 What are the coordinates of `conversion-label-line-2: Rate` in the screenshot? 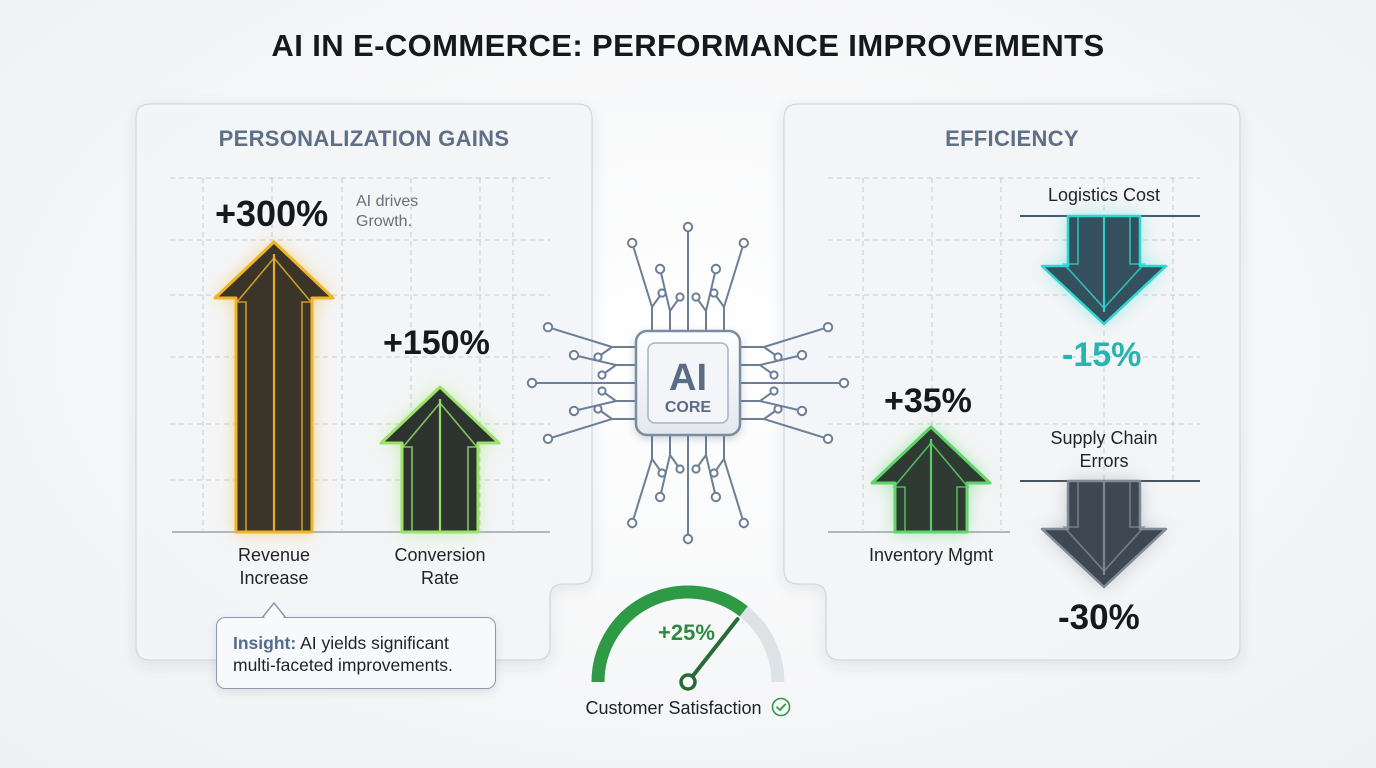 It's located at (440, 578).